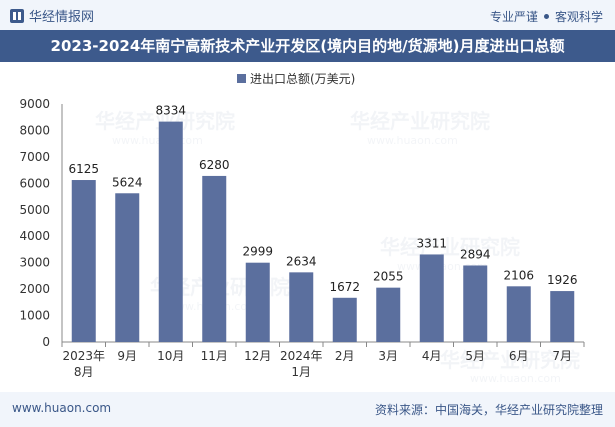 Image resolution: width=615 pixels, height=427 pixels. Describe the element at coordinates (157, 140) in the screenshot. I see `watermark-url-1: www.huaon.com` at that location.